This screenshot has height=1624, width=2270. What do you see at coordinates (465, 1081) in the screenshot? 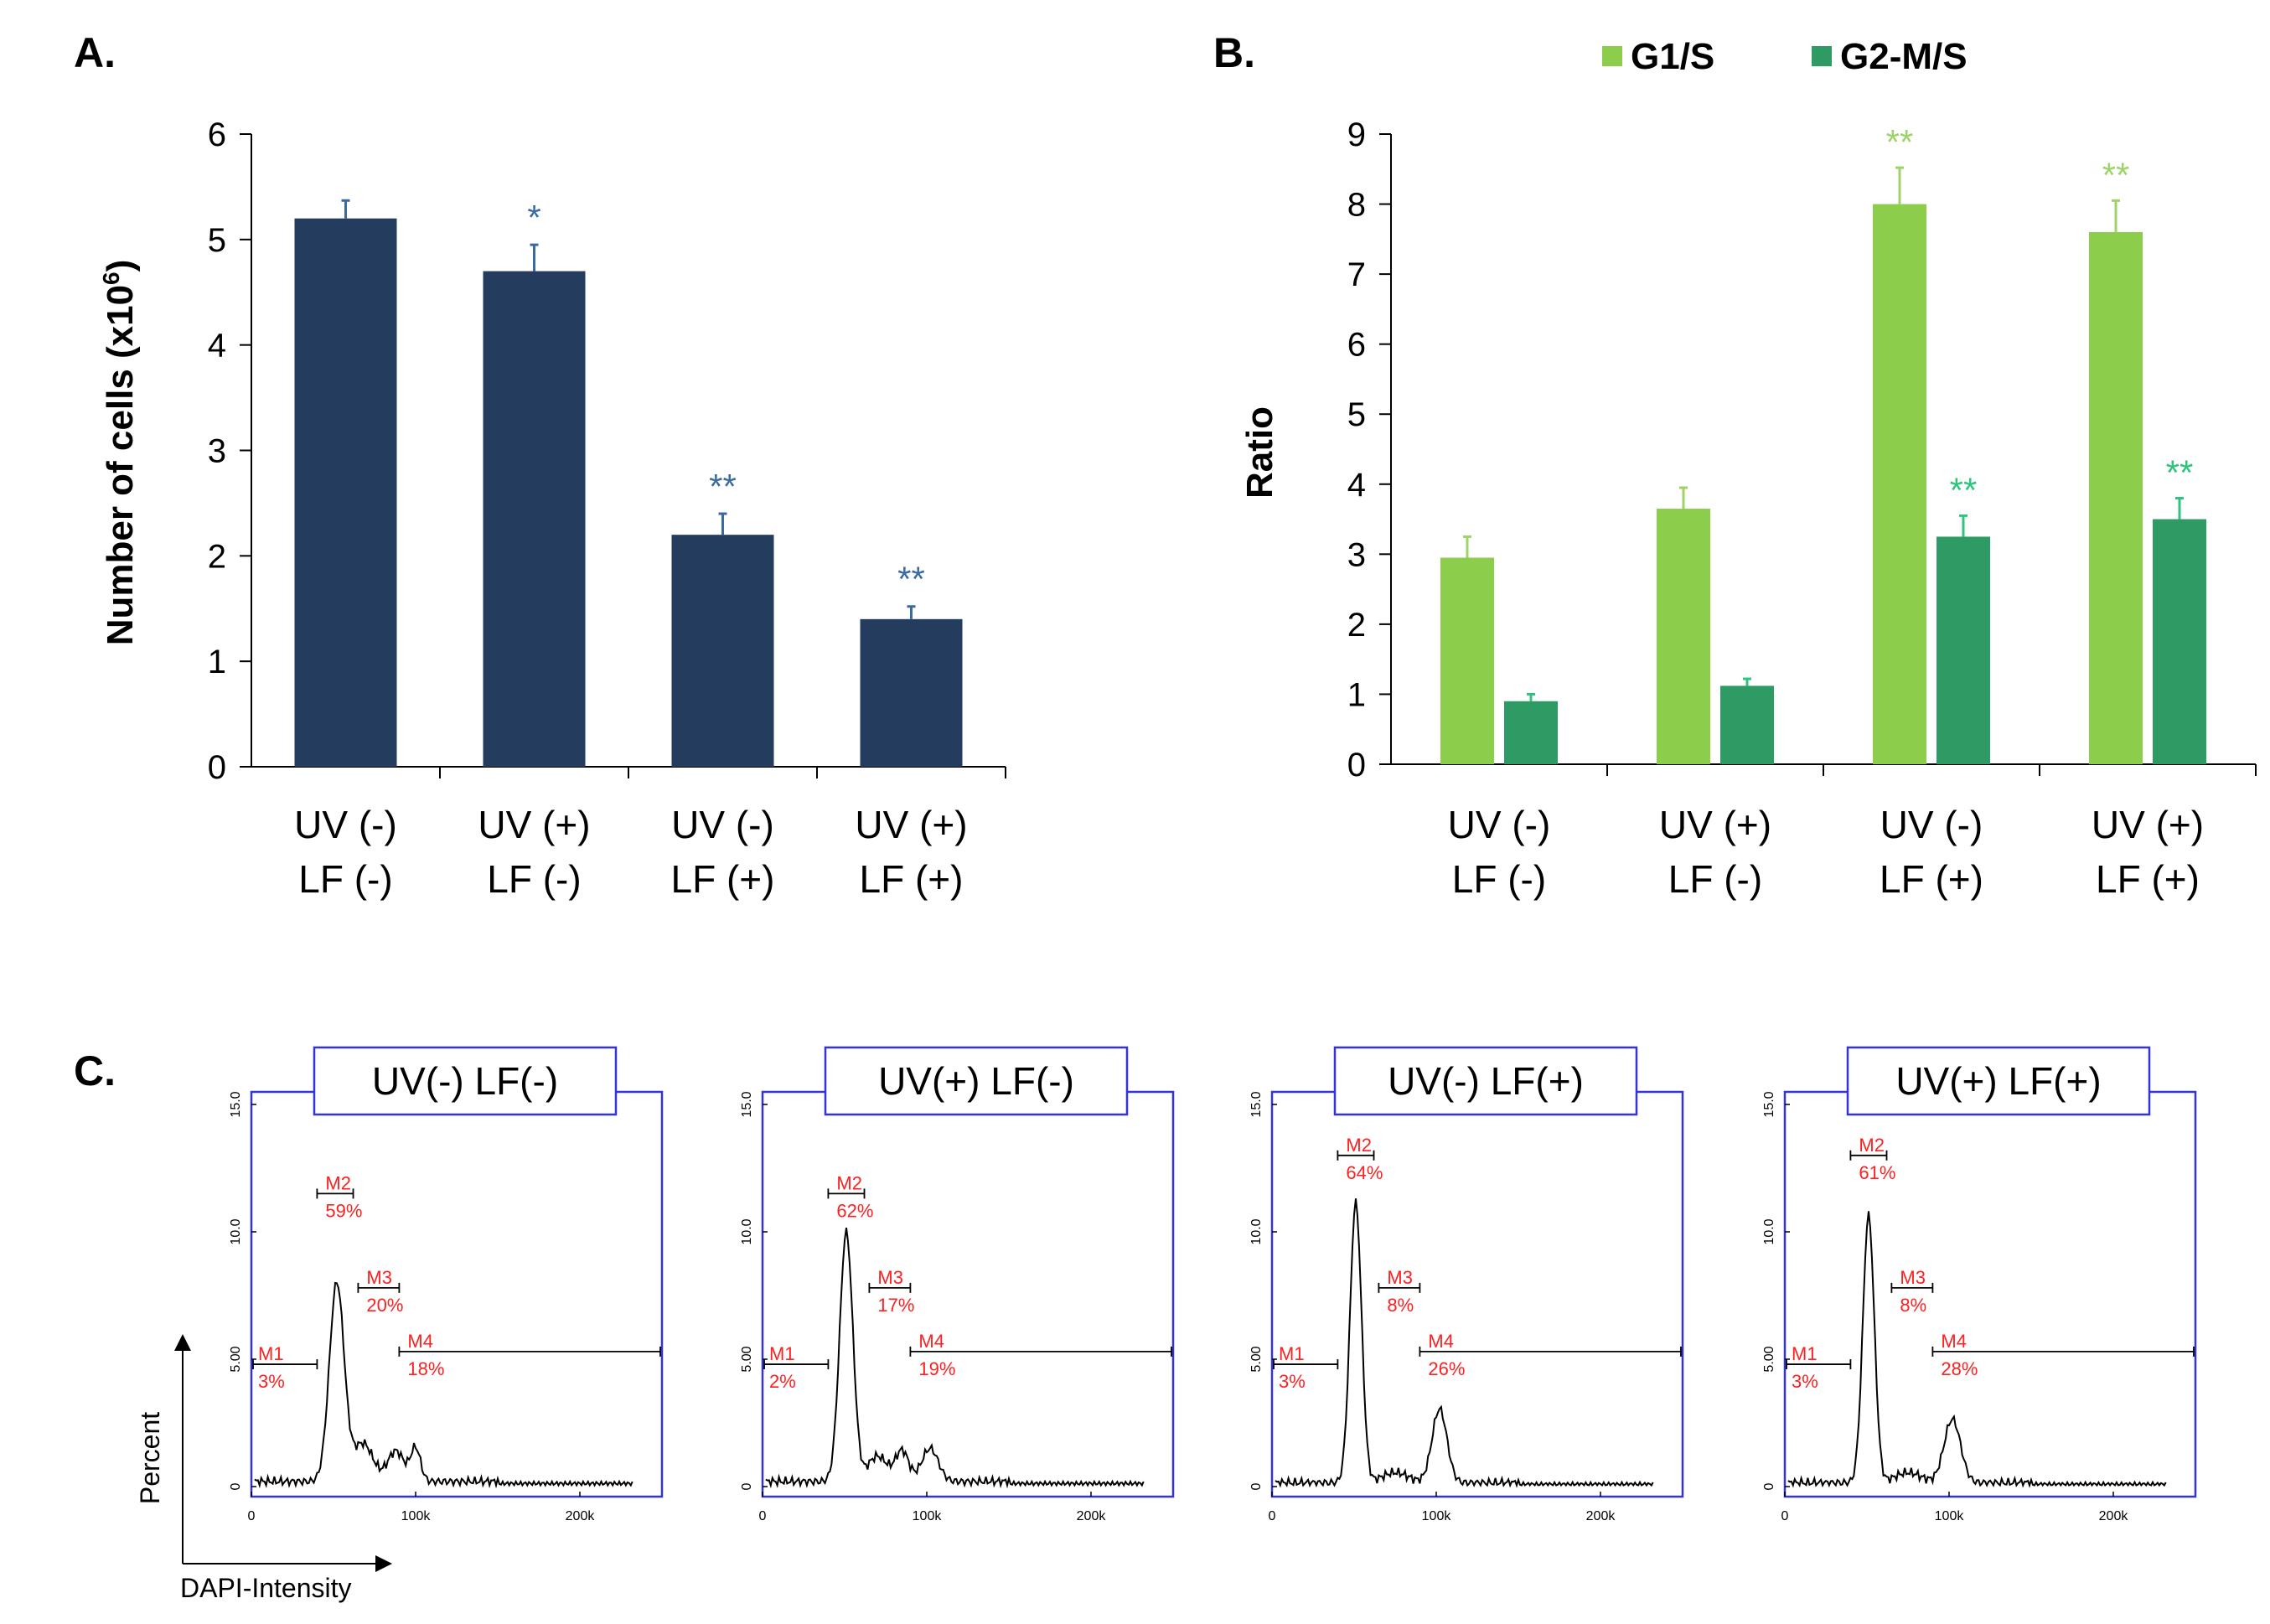
I see `condition-title: UV(-) LF(-)` at bounding box center [465, 1081].